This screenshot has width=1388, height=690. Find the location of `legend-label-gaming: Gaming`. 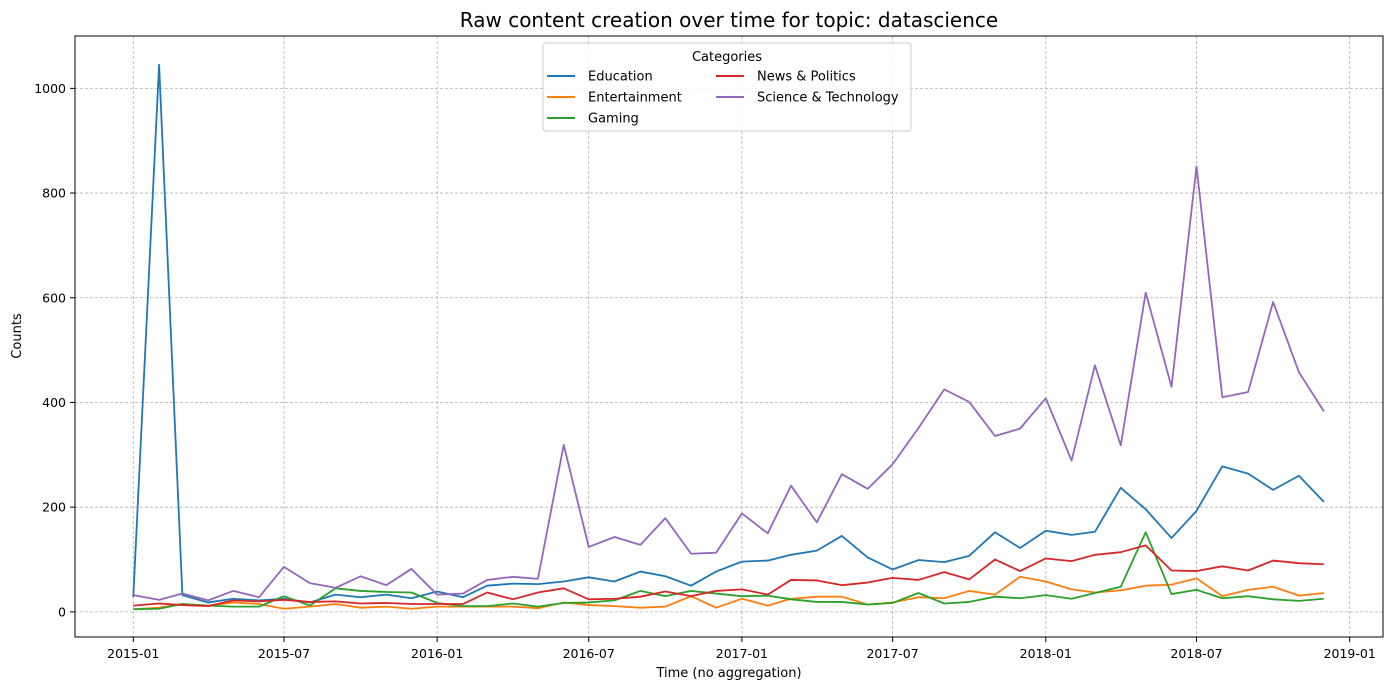

legend-label-gaming: Gaming is located at coordinates (613, 119).